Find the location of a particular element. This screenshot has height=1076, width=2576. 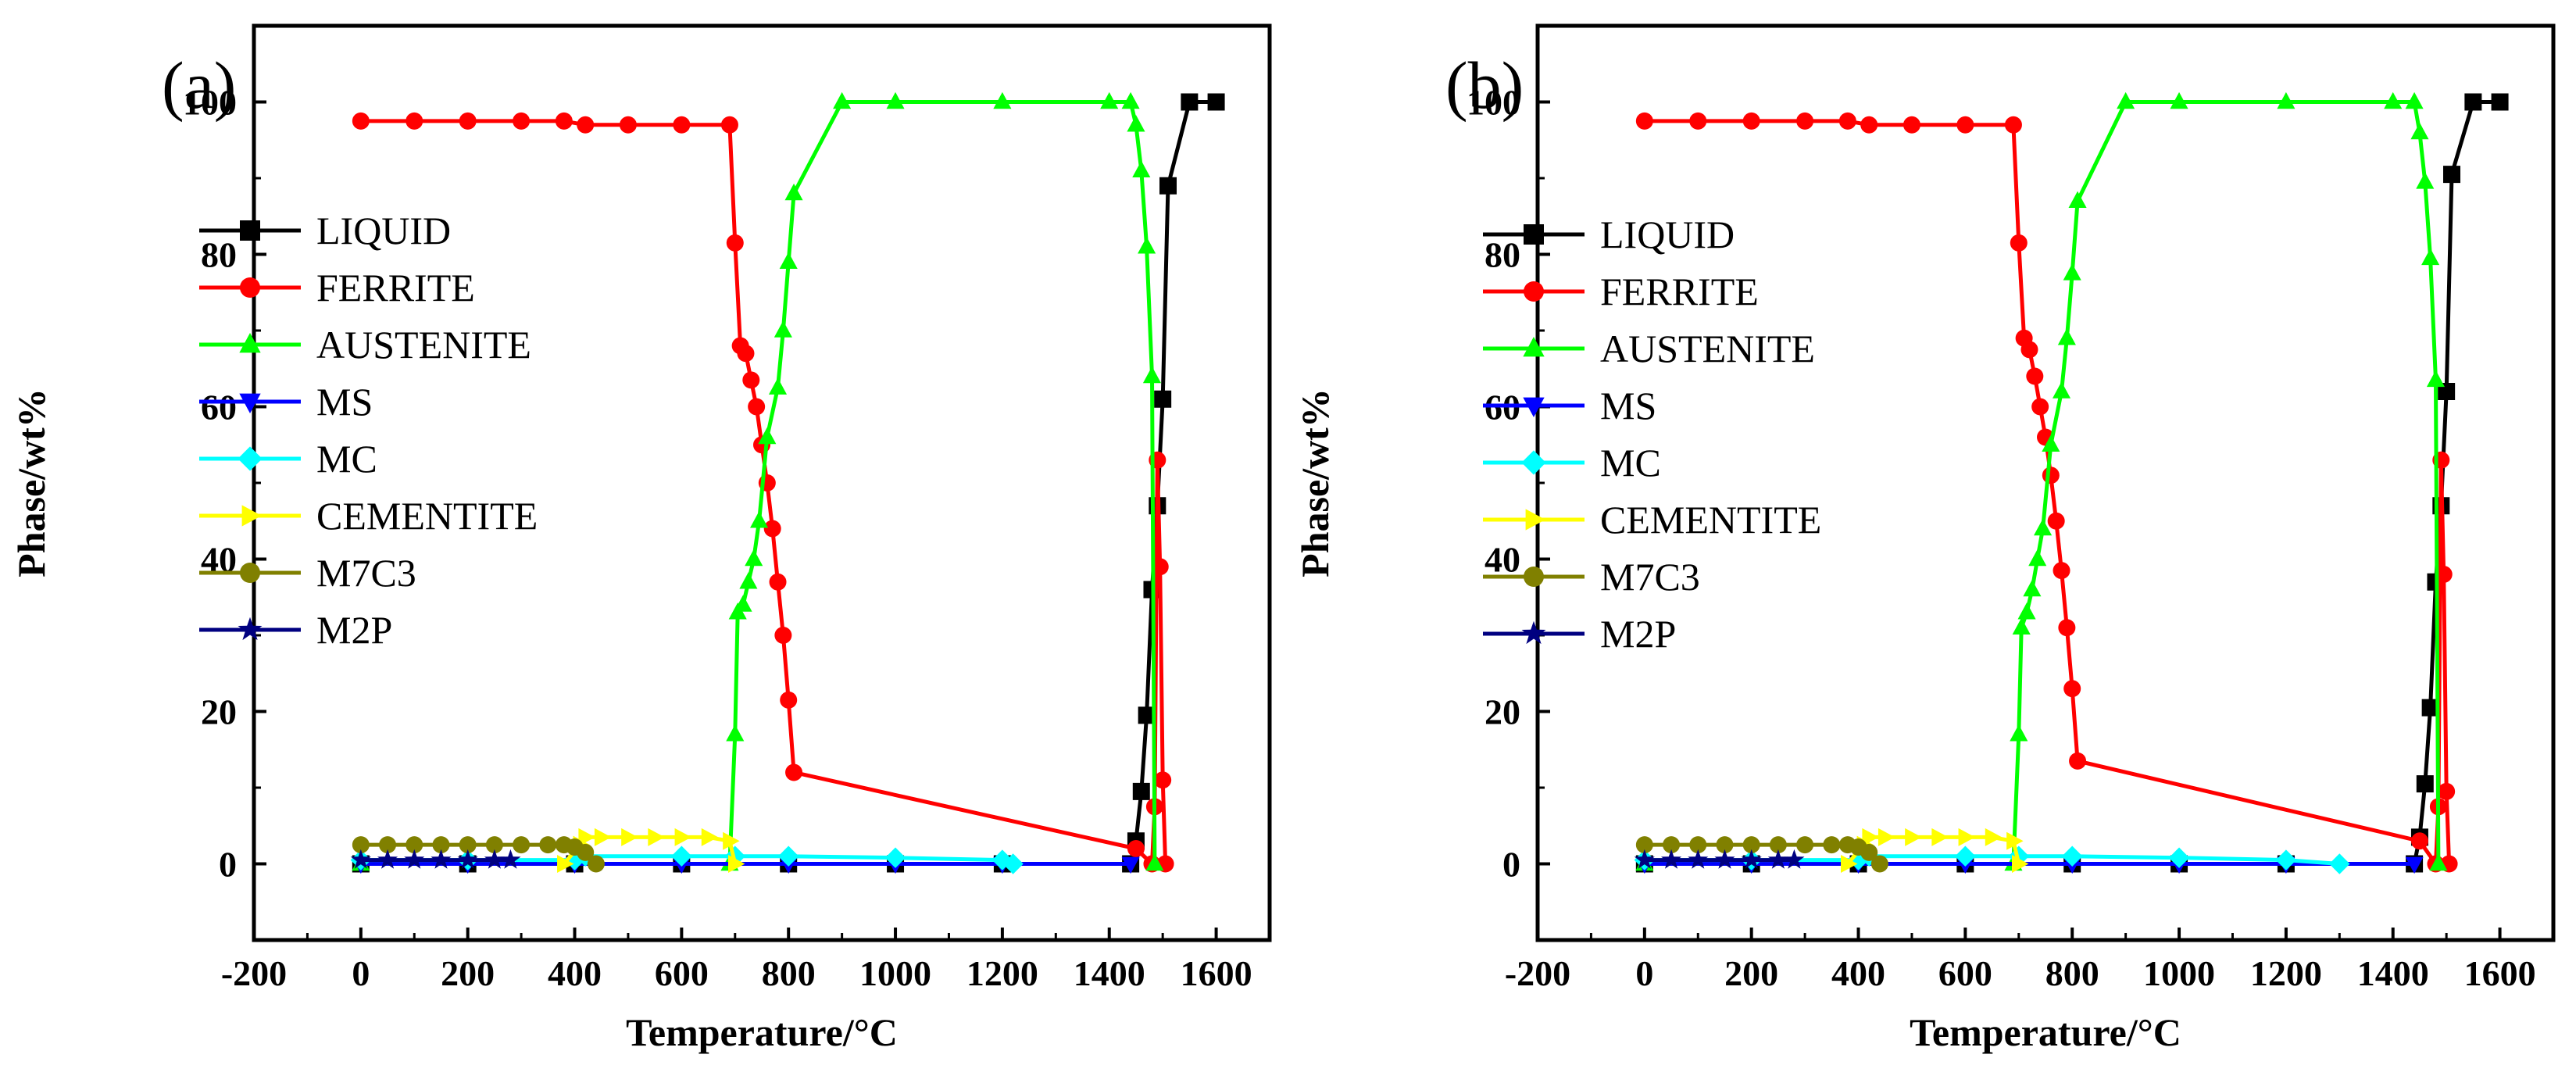

legend-label-mc: MC is located at coordinates (1631, 463).